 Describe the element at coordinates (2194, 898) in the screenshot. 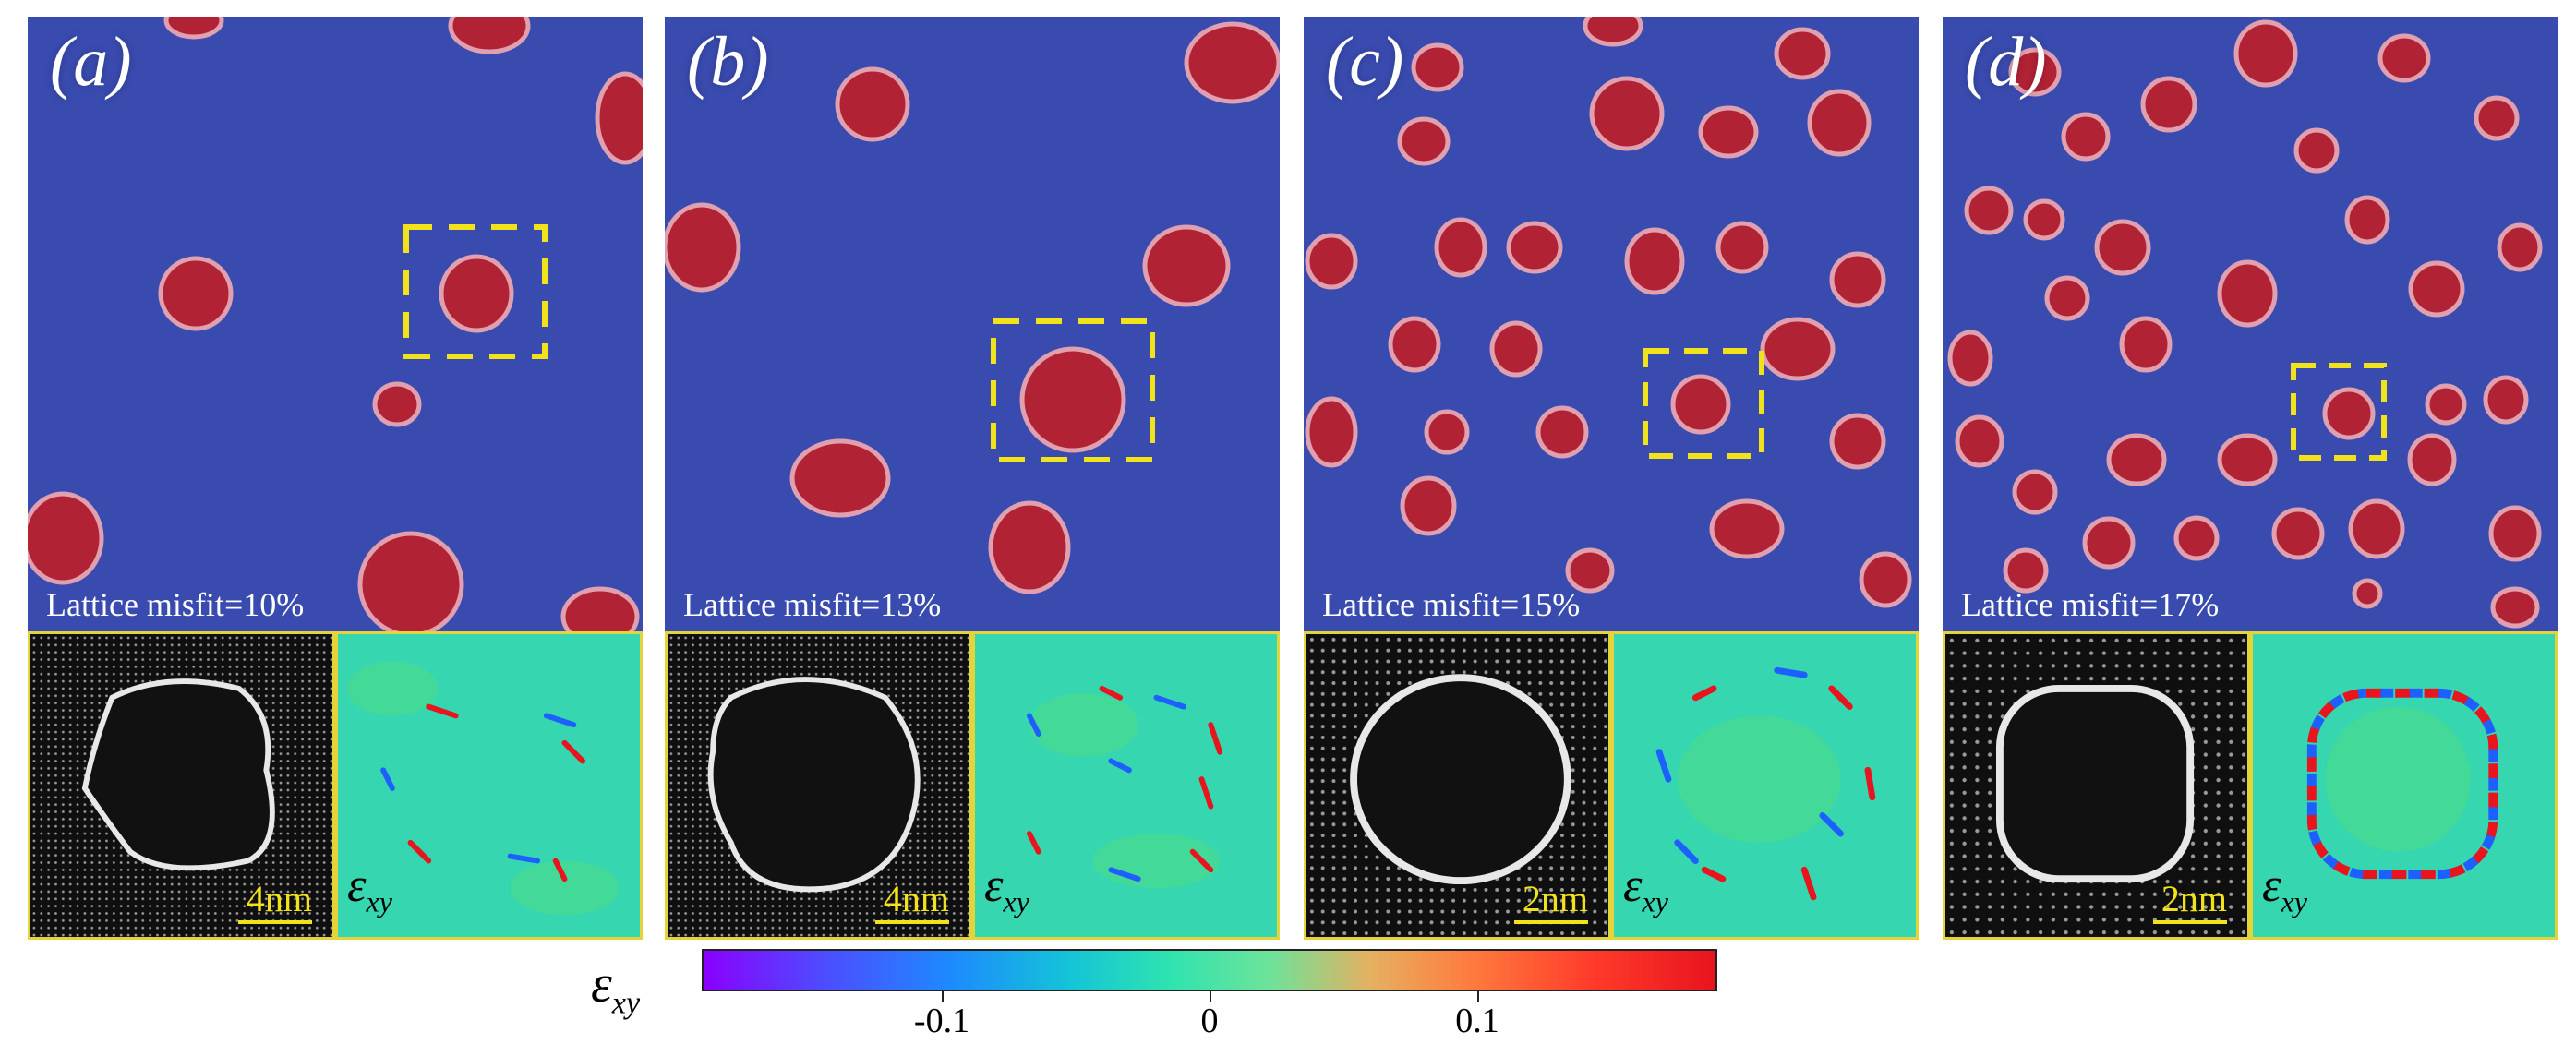

I see `scale-bar-label-d: 2nm` at that location.